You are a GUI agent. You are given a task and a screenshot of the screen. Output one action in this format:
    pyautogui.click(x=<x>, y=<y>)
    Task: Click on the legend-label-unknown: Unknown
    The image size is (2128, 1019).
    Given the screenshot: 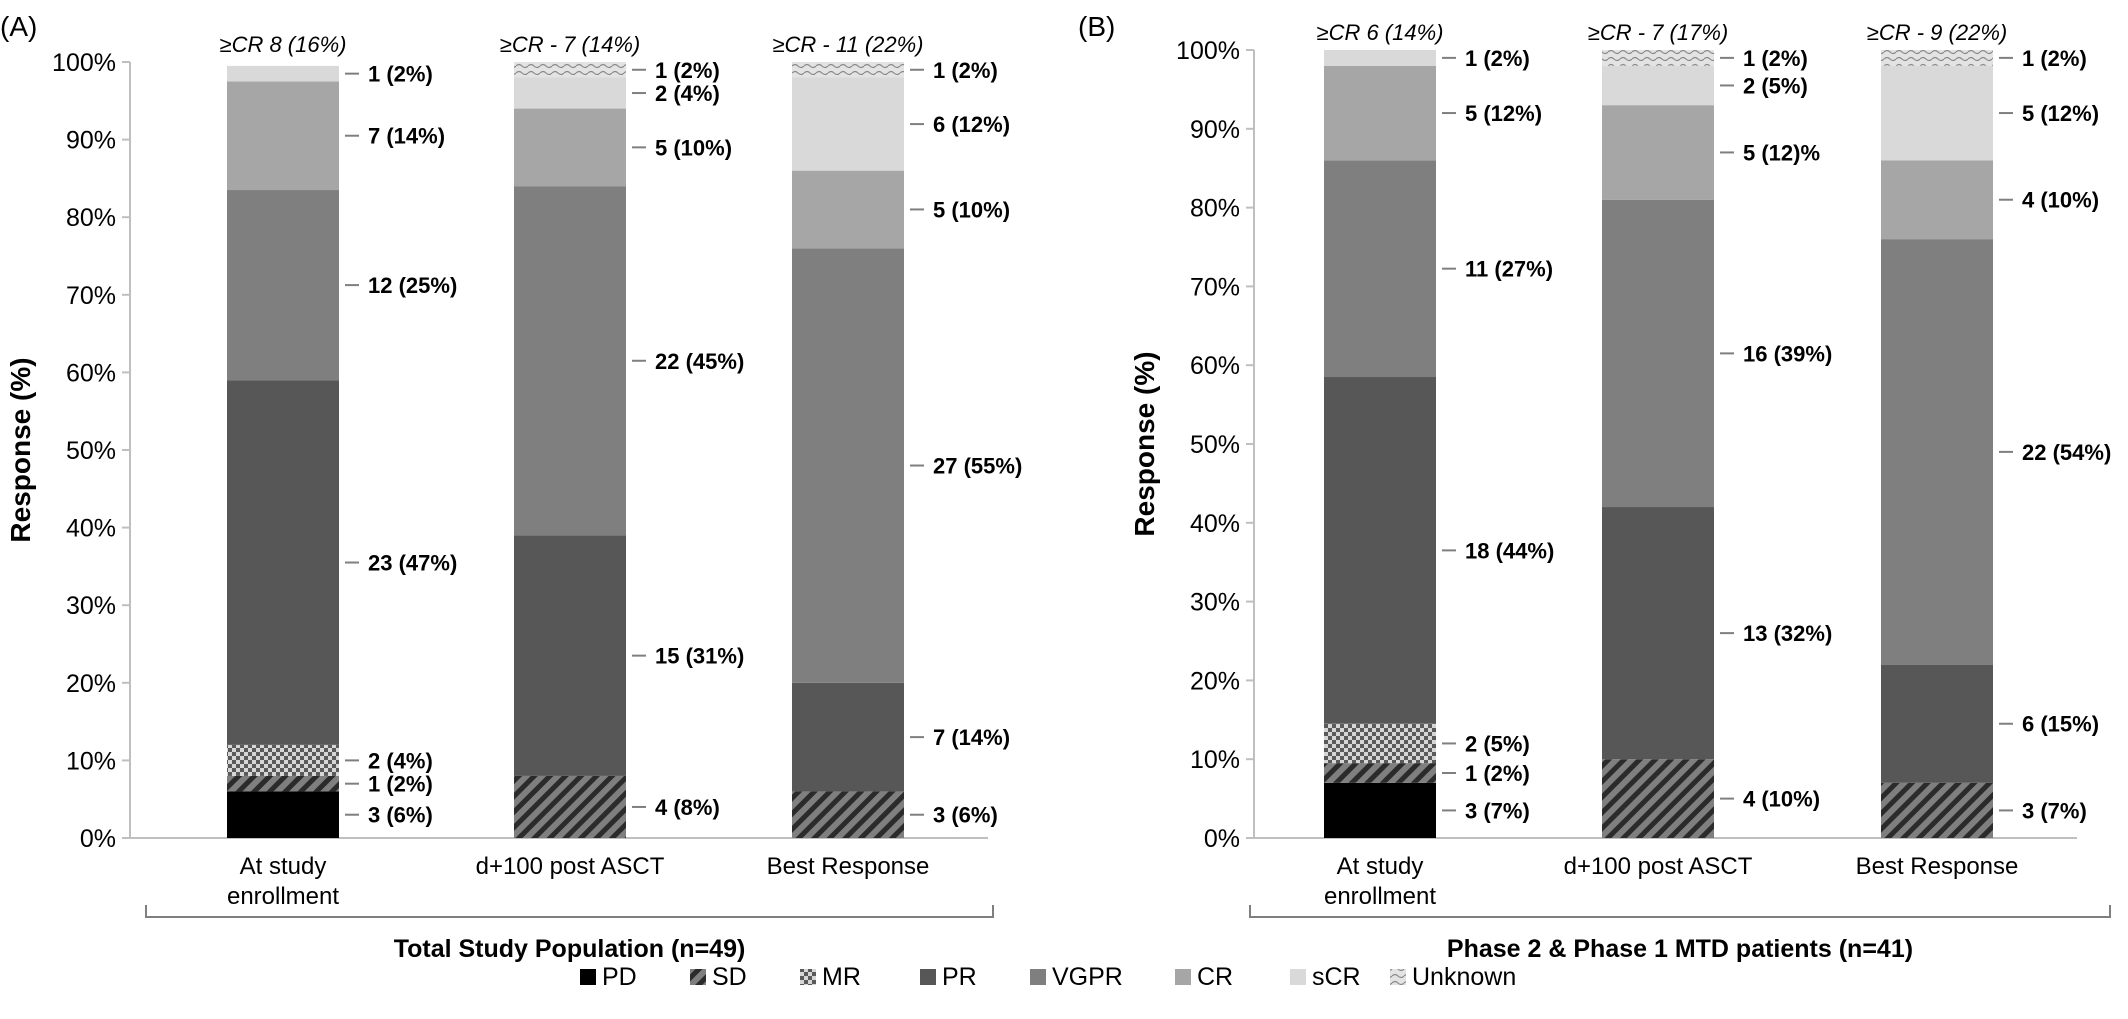 What is the action you would take?
    pyautogui.click(x=1464, y=977)
    